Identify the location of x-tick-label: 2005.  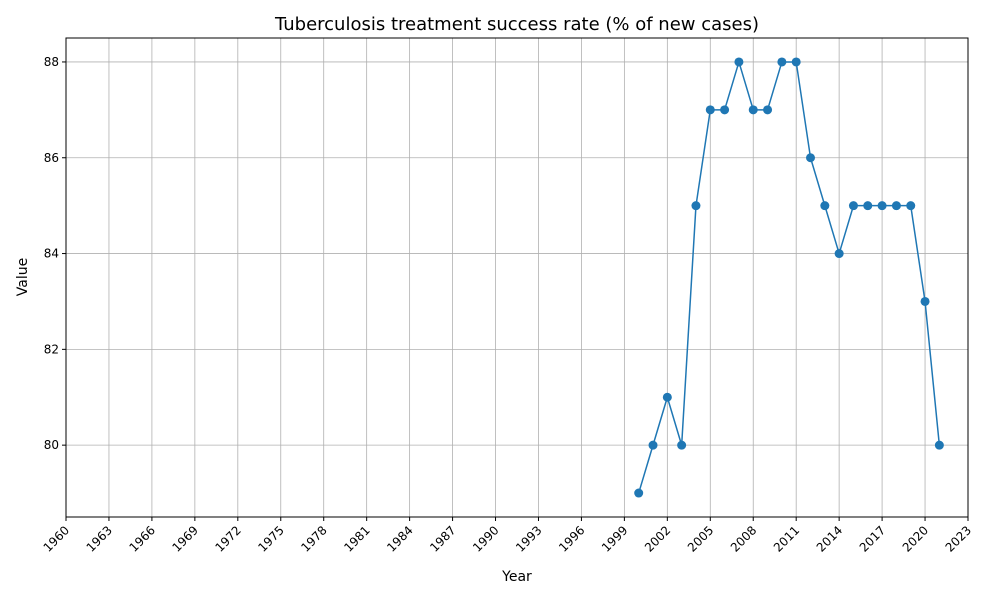
(700, 538).